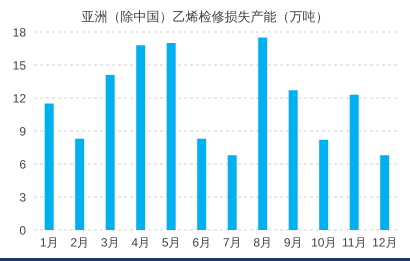 This screenshot has height=261, width=410. I want to click on x-tick-label: 3月, so click(110, 243).